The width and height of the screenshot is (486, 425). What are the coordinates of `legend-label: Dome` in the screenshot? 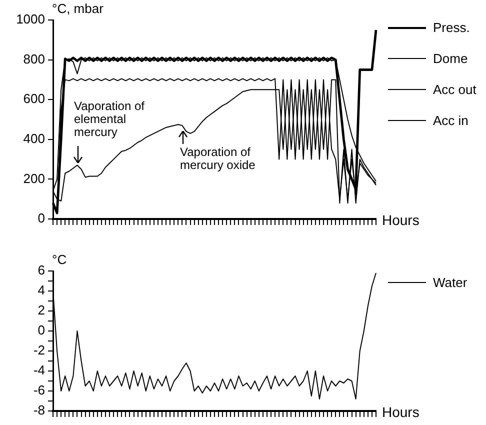 It's located at (450, 58).